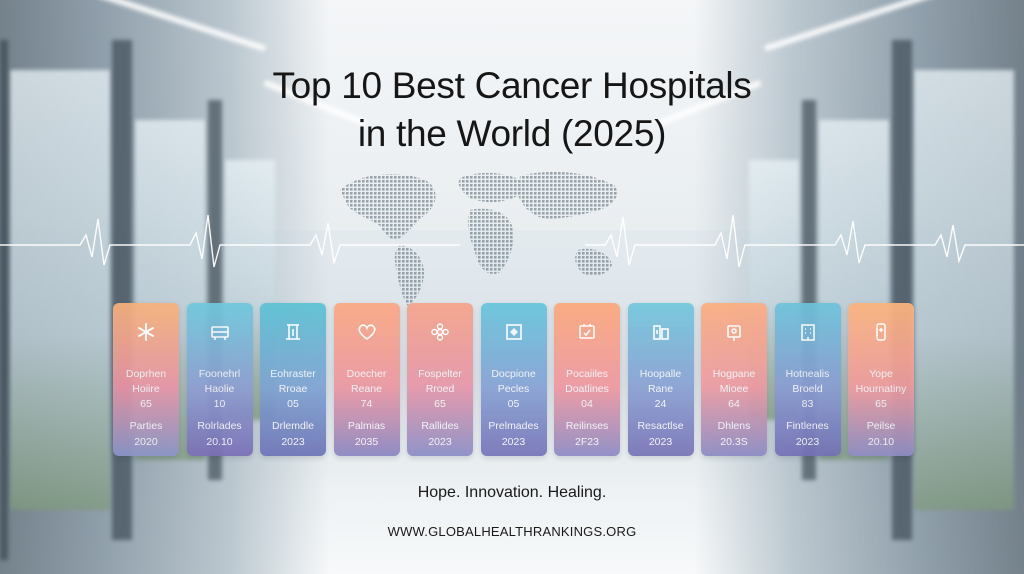 Image resolution: width=1024 pixels, height=574 pixels. What do you see at coordinates (514, 333) in the screenshot?
I see `diamond-icon` at bounding box center [514, 333].